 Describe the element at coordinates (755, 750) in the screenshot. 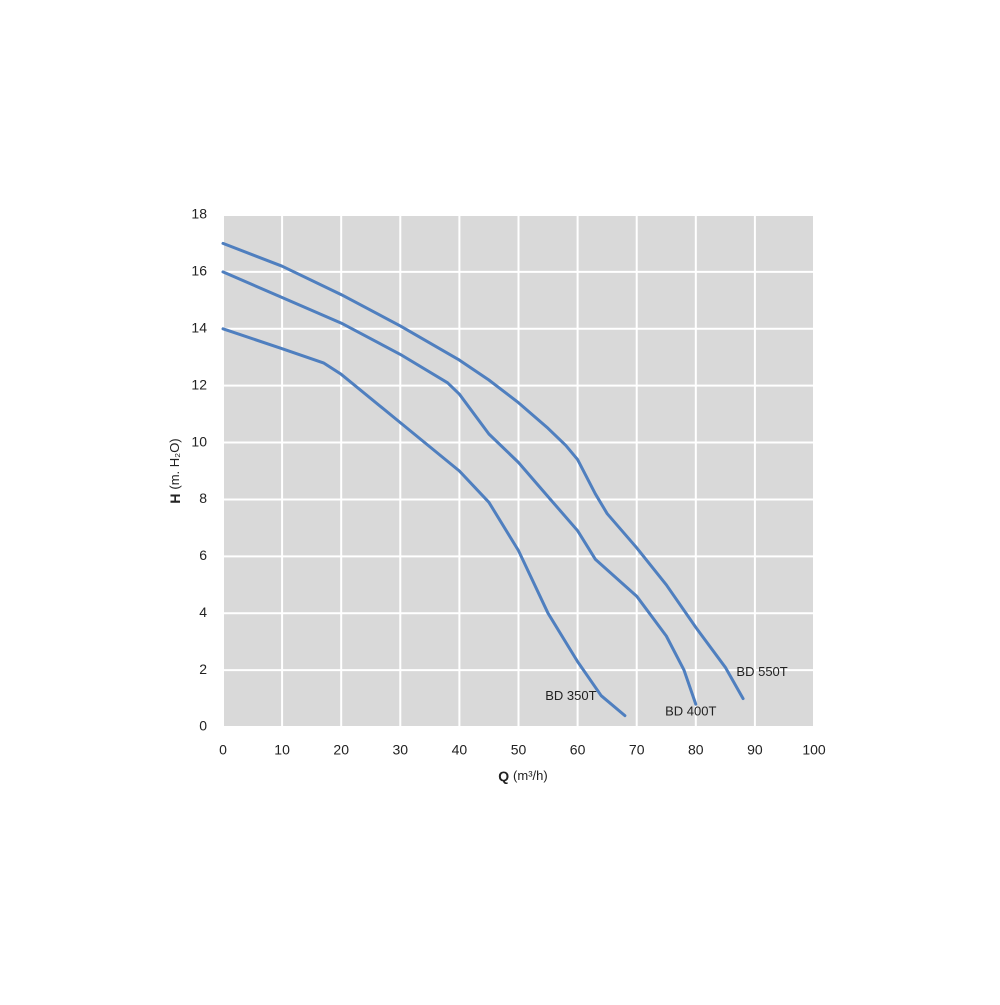

I see `x-tick-label: 90` at that location.